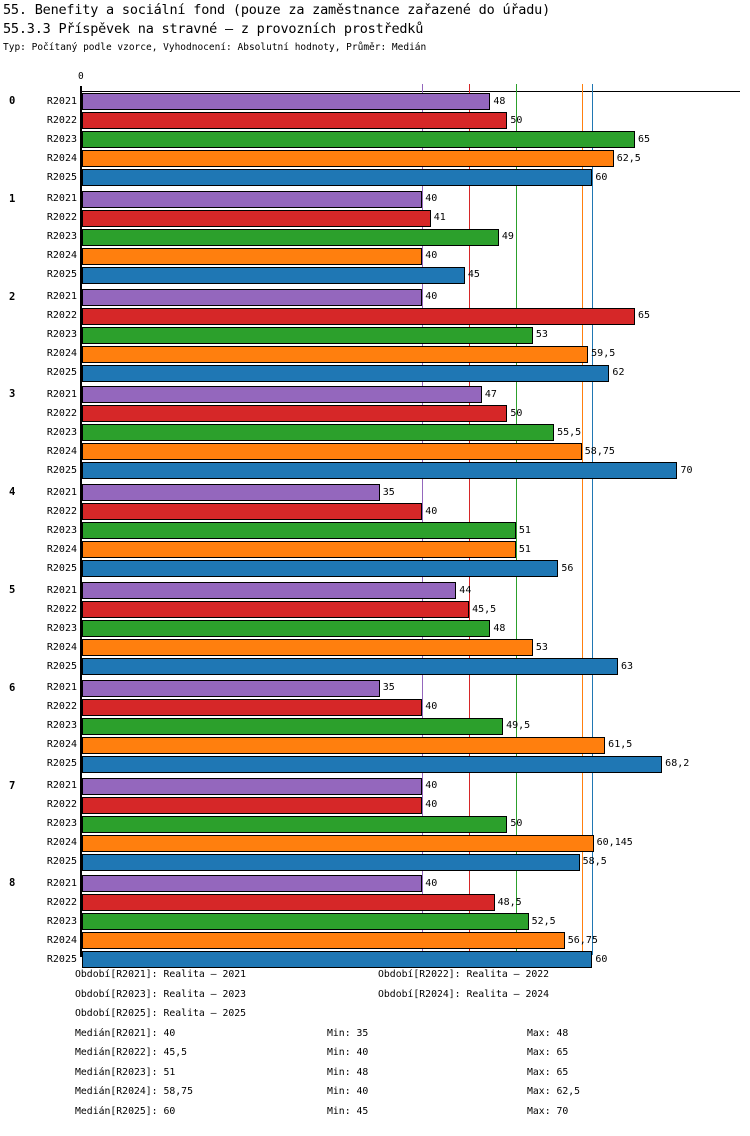 Image resolution: width=750 pixels, height=1136 pixels. Describe the element at coordinates (61, 824) in the screenshot. I see `row-label-7-R2023: R2023` at that location.